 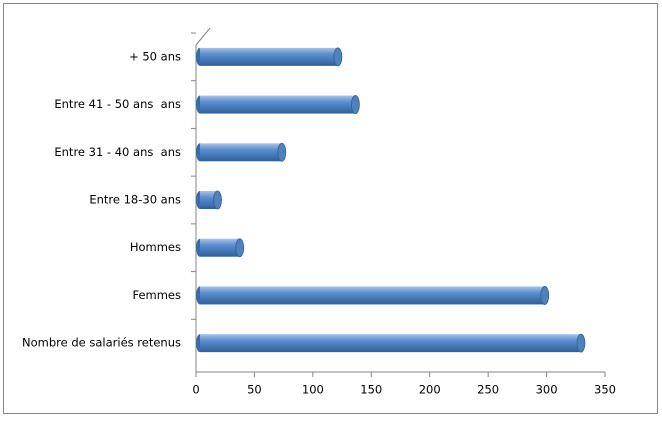 What do you see at coordinates (101, 343) in the screenshot?
I see `y-tick-label: Nombre de salariés retenus` at bounding box center [101, 343].